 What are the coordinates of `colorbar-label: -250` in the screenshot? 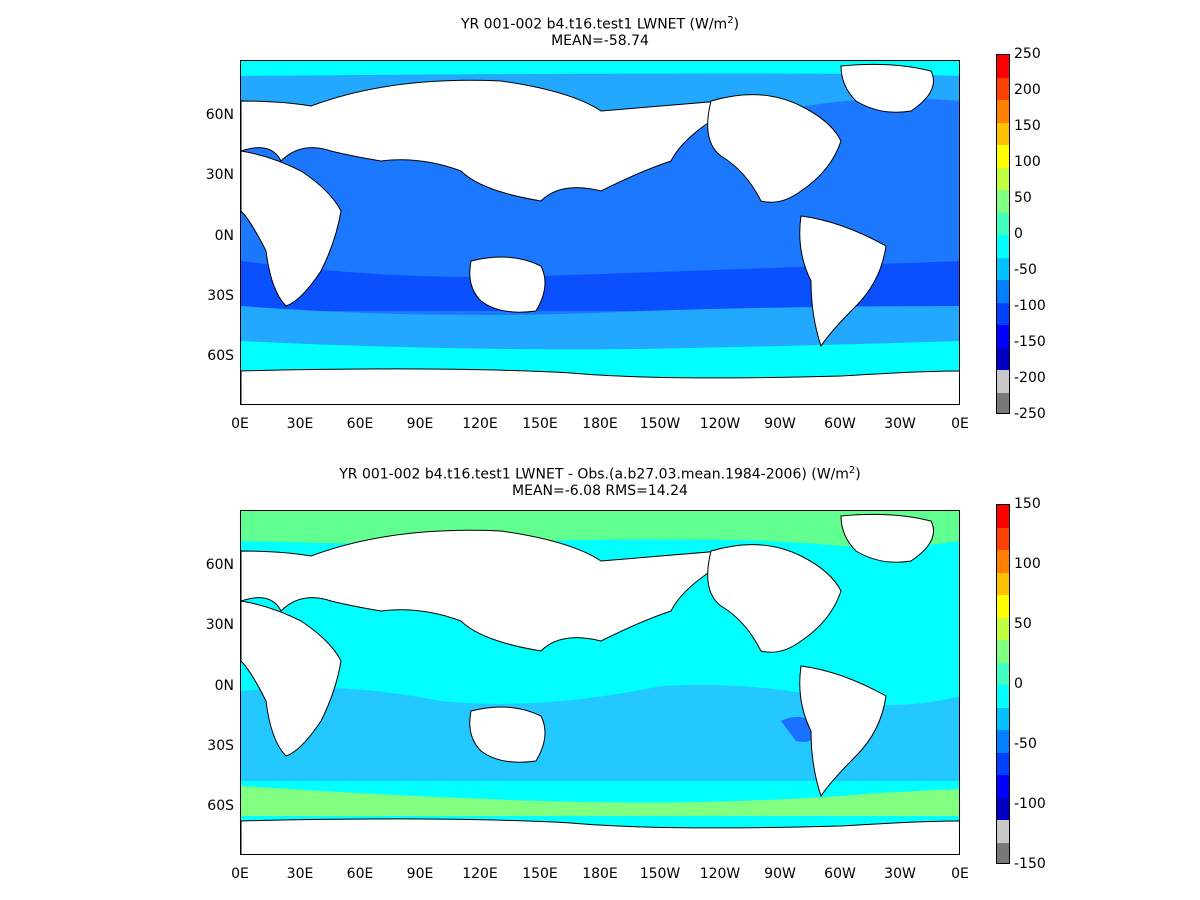 It's located at (1030, 414).